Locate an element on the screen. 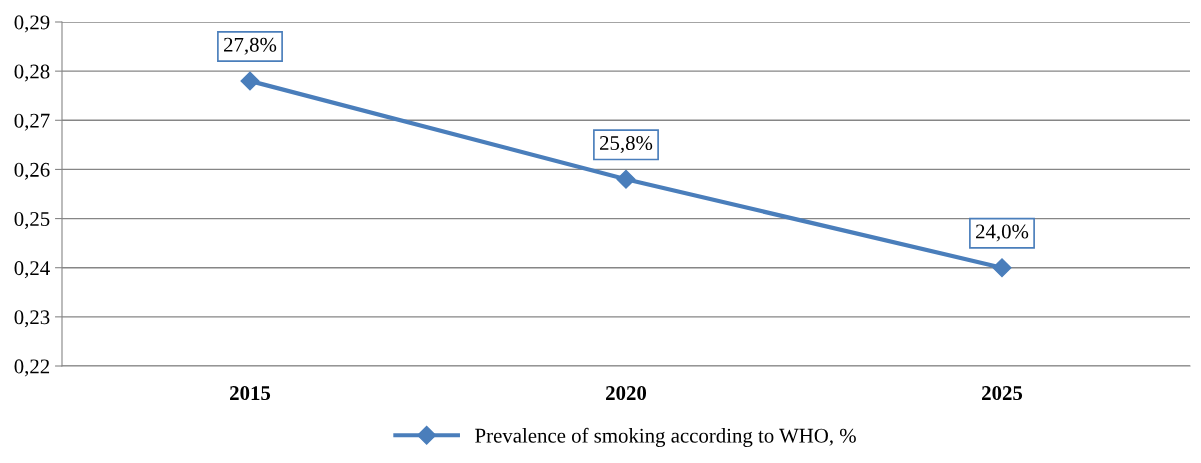 This screenshot has height=463, width=1201. y-tick-label: 0,24 is located at coordinates (32, 270).